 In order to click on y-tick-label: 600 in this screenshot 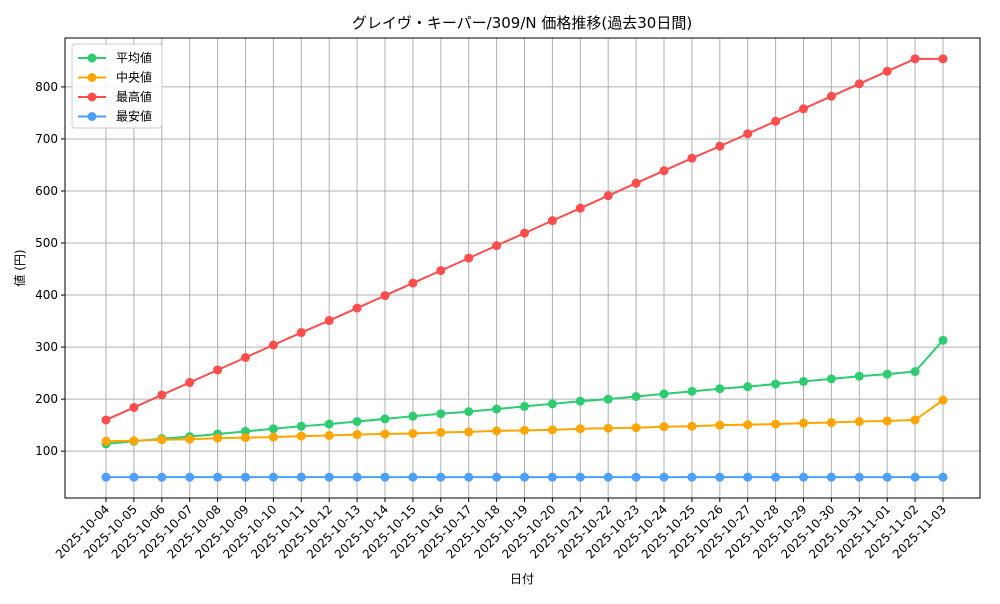, I will do `click(46, 191)`.